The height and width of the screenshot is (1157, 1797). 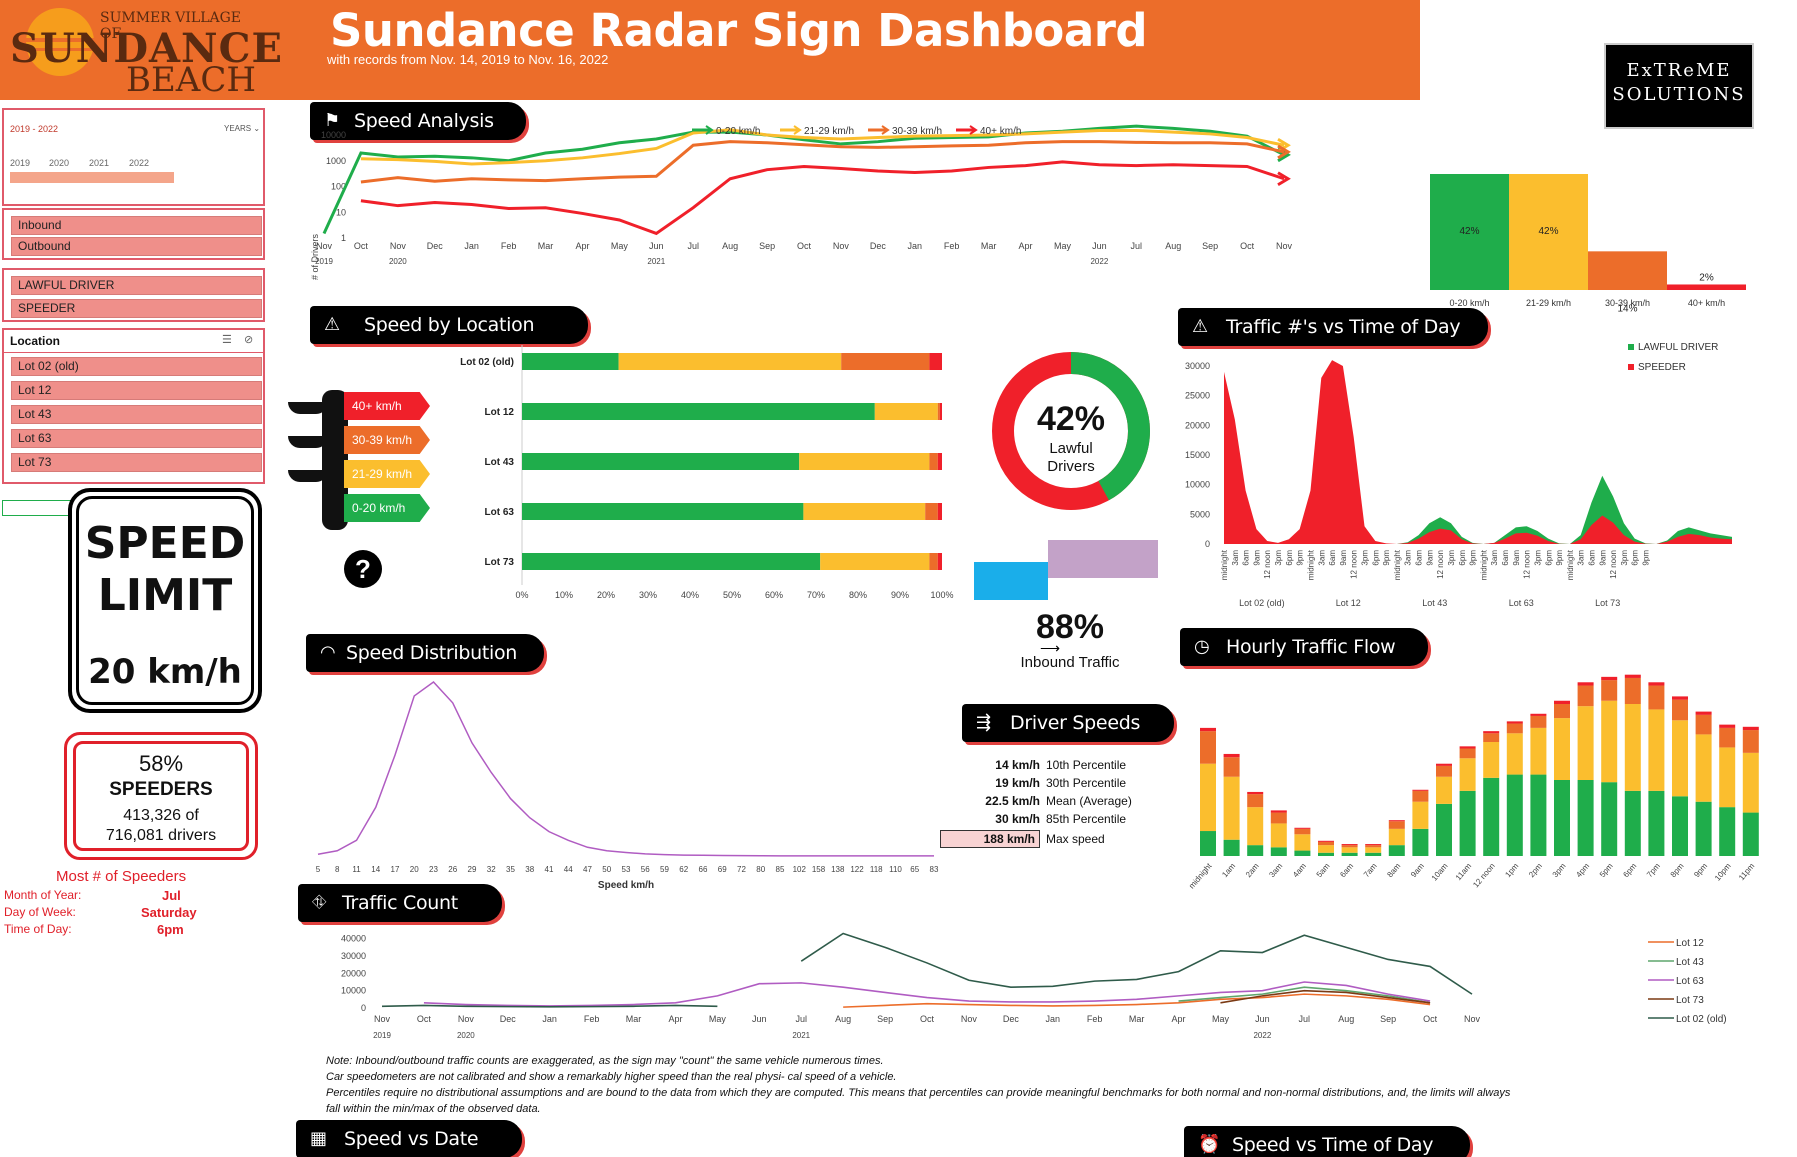 I want to click on speeders-total: 716,081 drivers, so click(x=161, y=836).